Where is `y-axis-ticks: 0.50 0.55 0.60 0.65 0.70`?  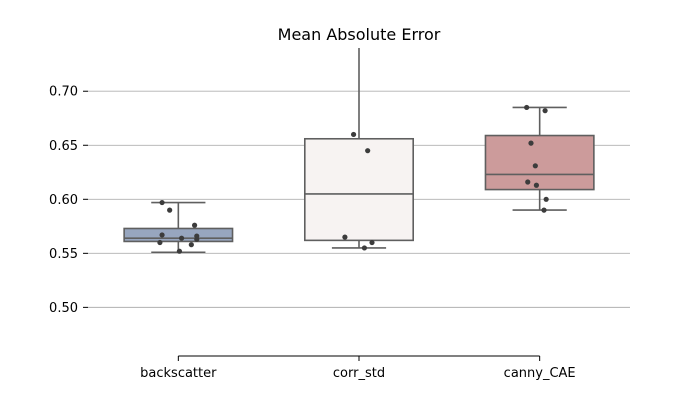
y-axis-ticks: 0.50 0.55 0.60 0.65 0.70 is located at coordinates (68, 200).